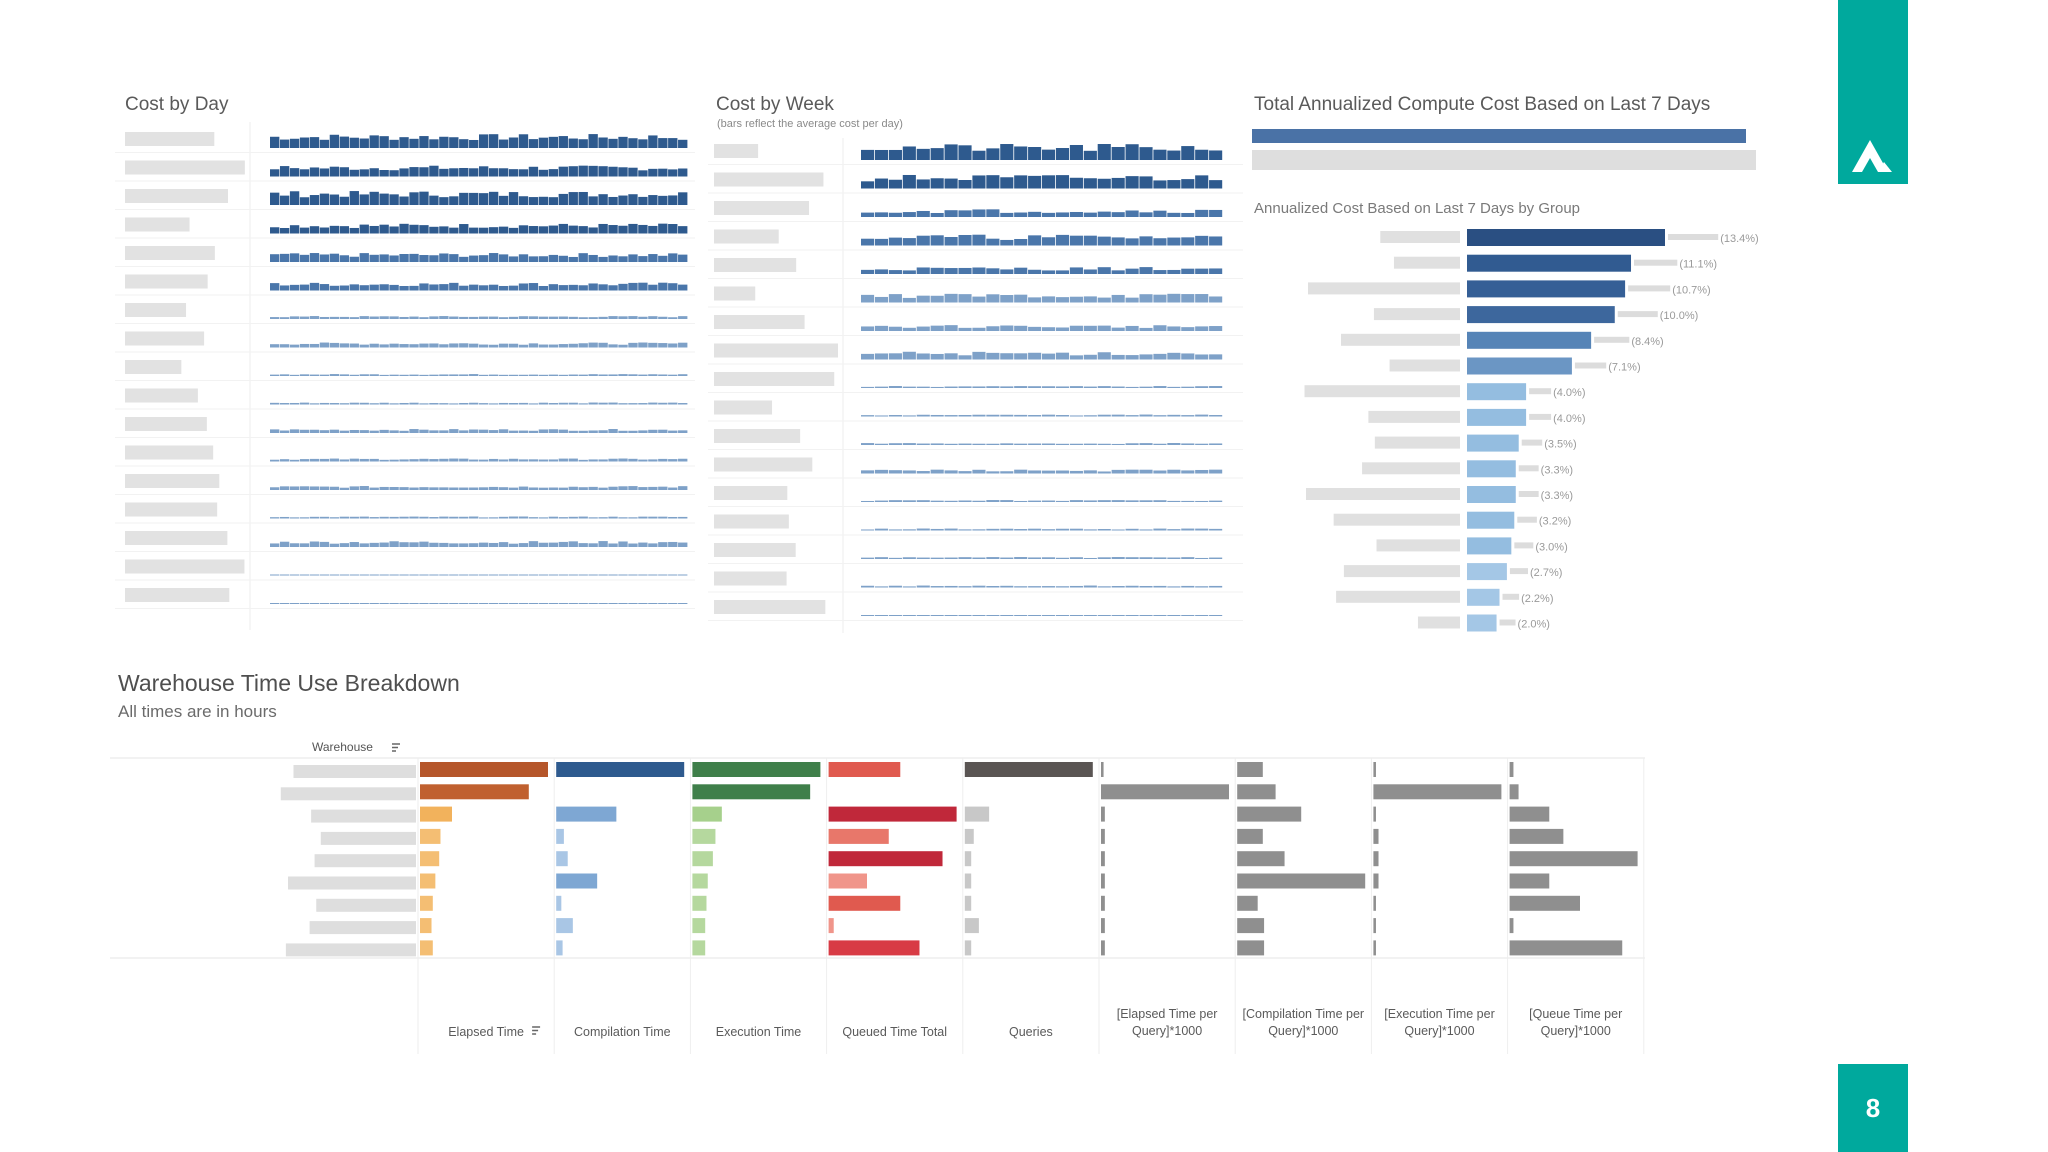 This screenshot has height=1152, width=2048. Describe the element at coordinates (157, 224) in the screenshot. I see `day-row-label` at that location.